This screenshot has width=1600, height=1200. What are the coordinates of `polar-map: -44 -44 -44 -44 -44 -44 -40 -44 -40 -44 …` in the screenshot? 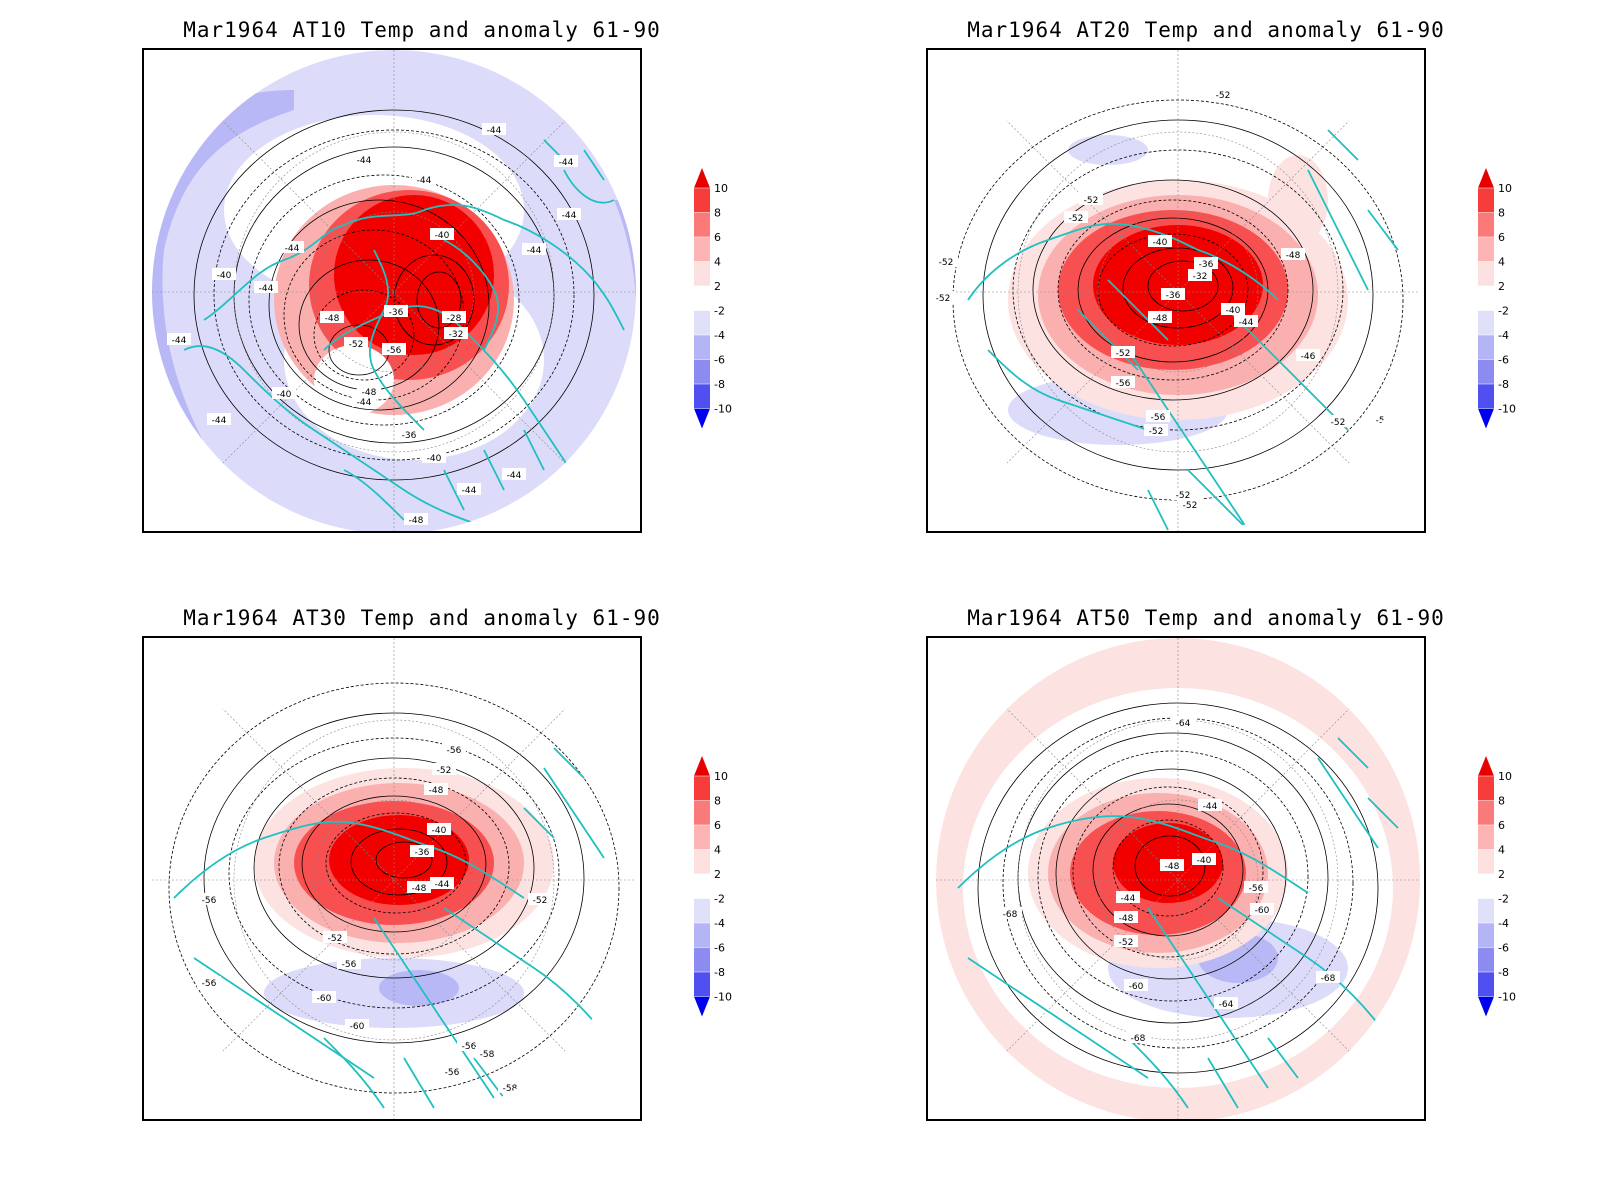 It's located at (392, 290).